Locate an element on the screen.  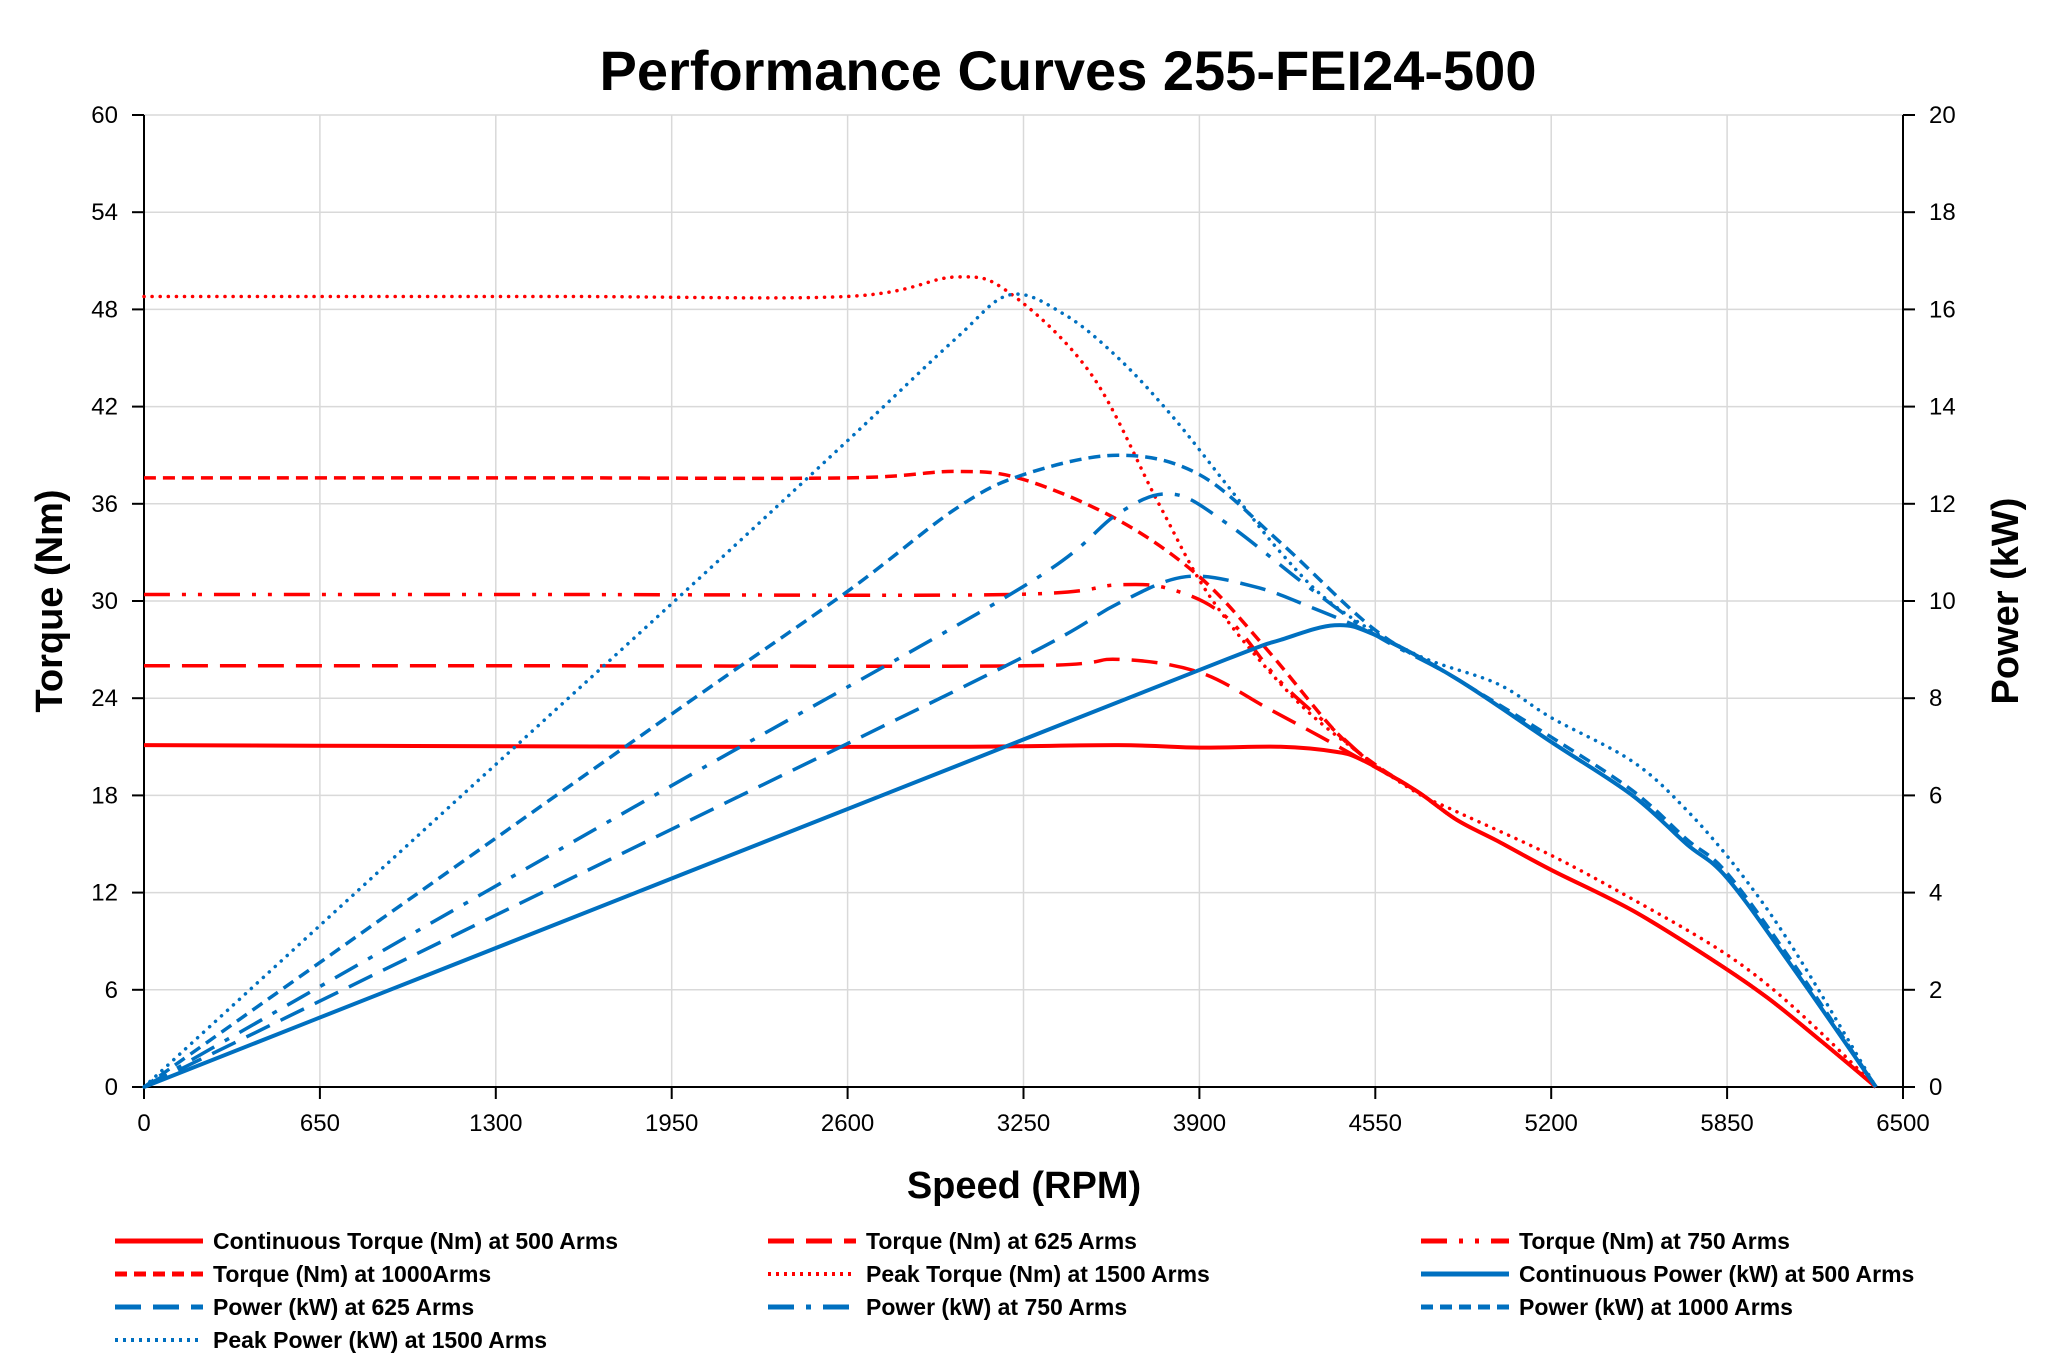
legend-label: Power (kW) at 625 Arms is located at coordinates (343, 1307).